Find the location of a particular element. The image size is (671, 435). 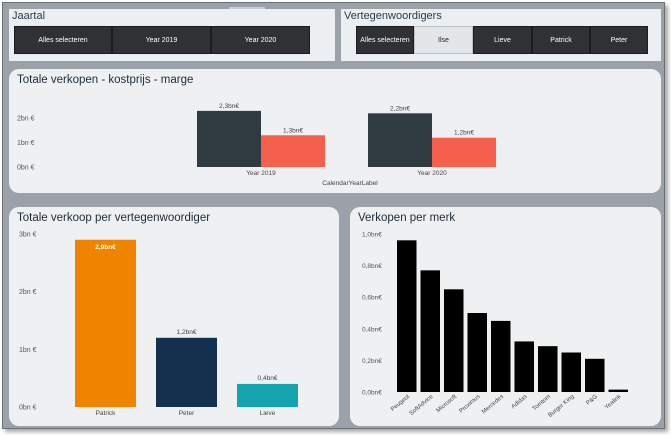

x-tick-label: Proximus is located at coordinates (470, 404).